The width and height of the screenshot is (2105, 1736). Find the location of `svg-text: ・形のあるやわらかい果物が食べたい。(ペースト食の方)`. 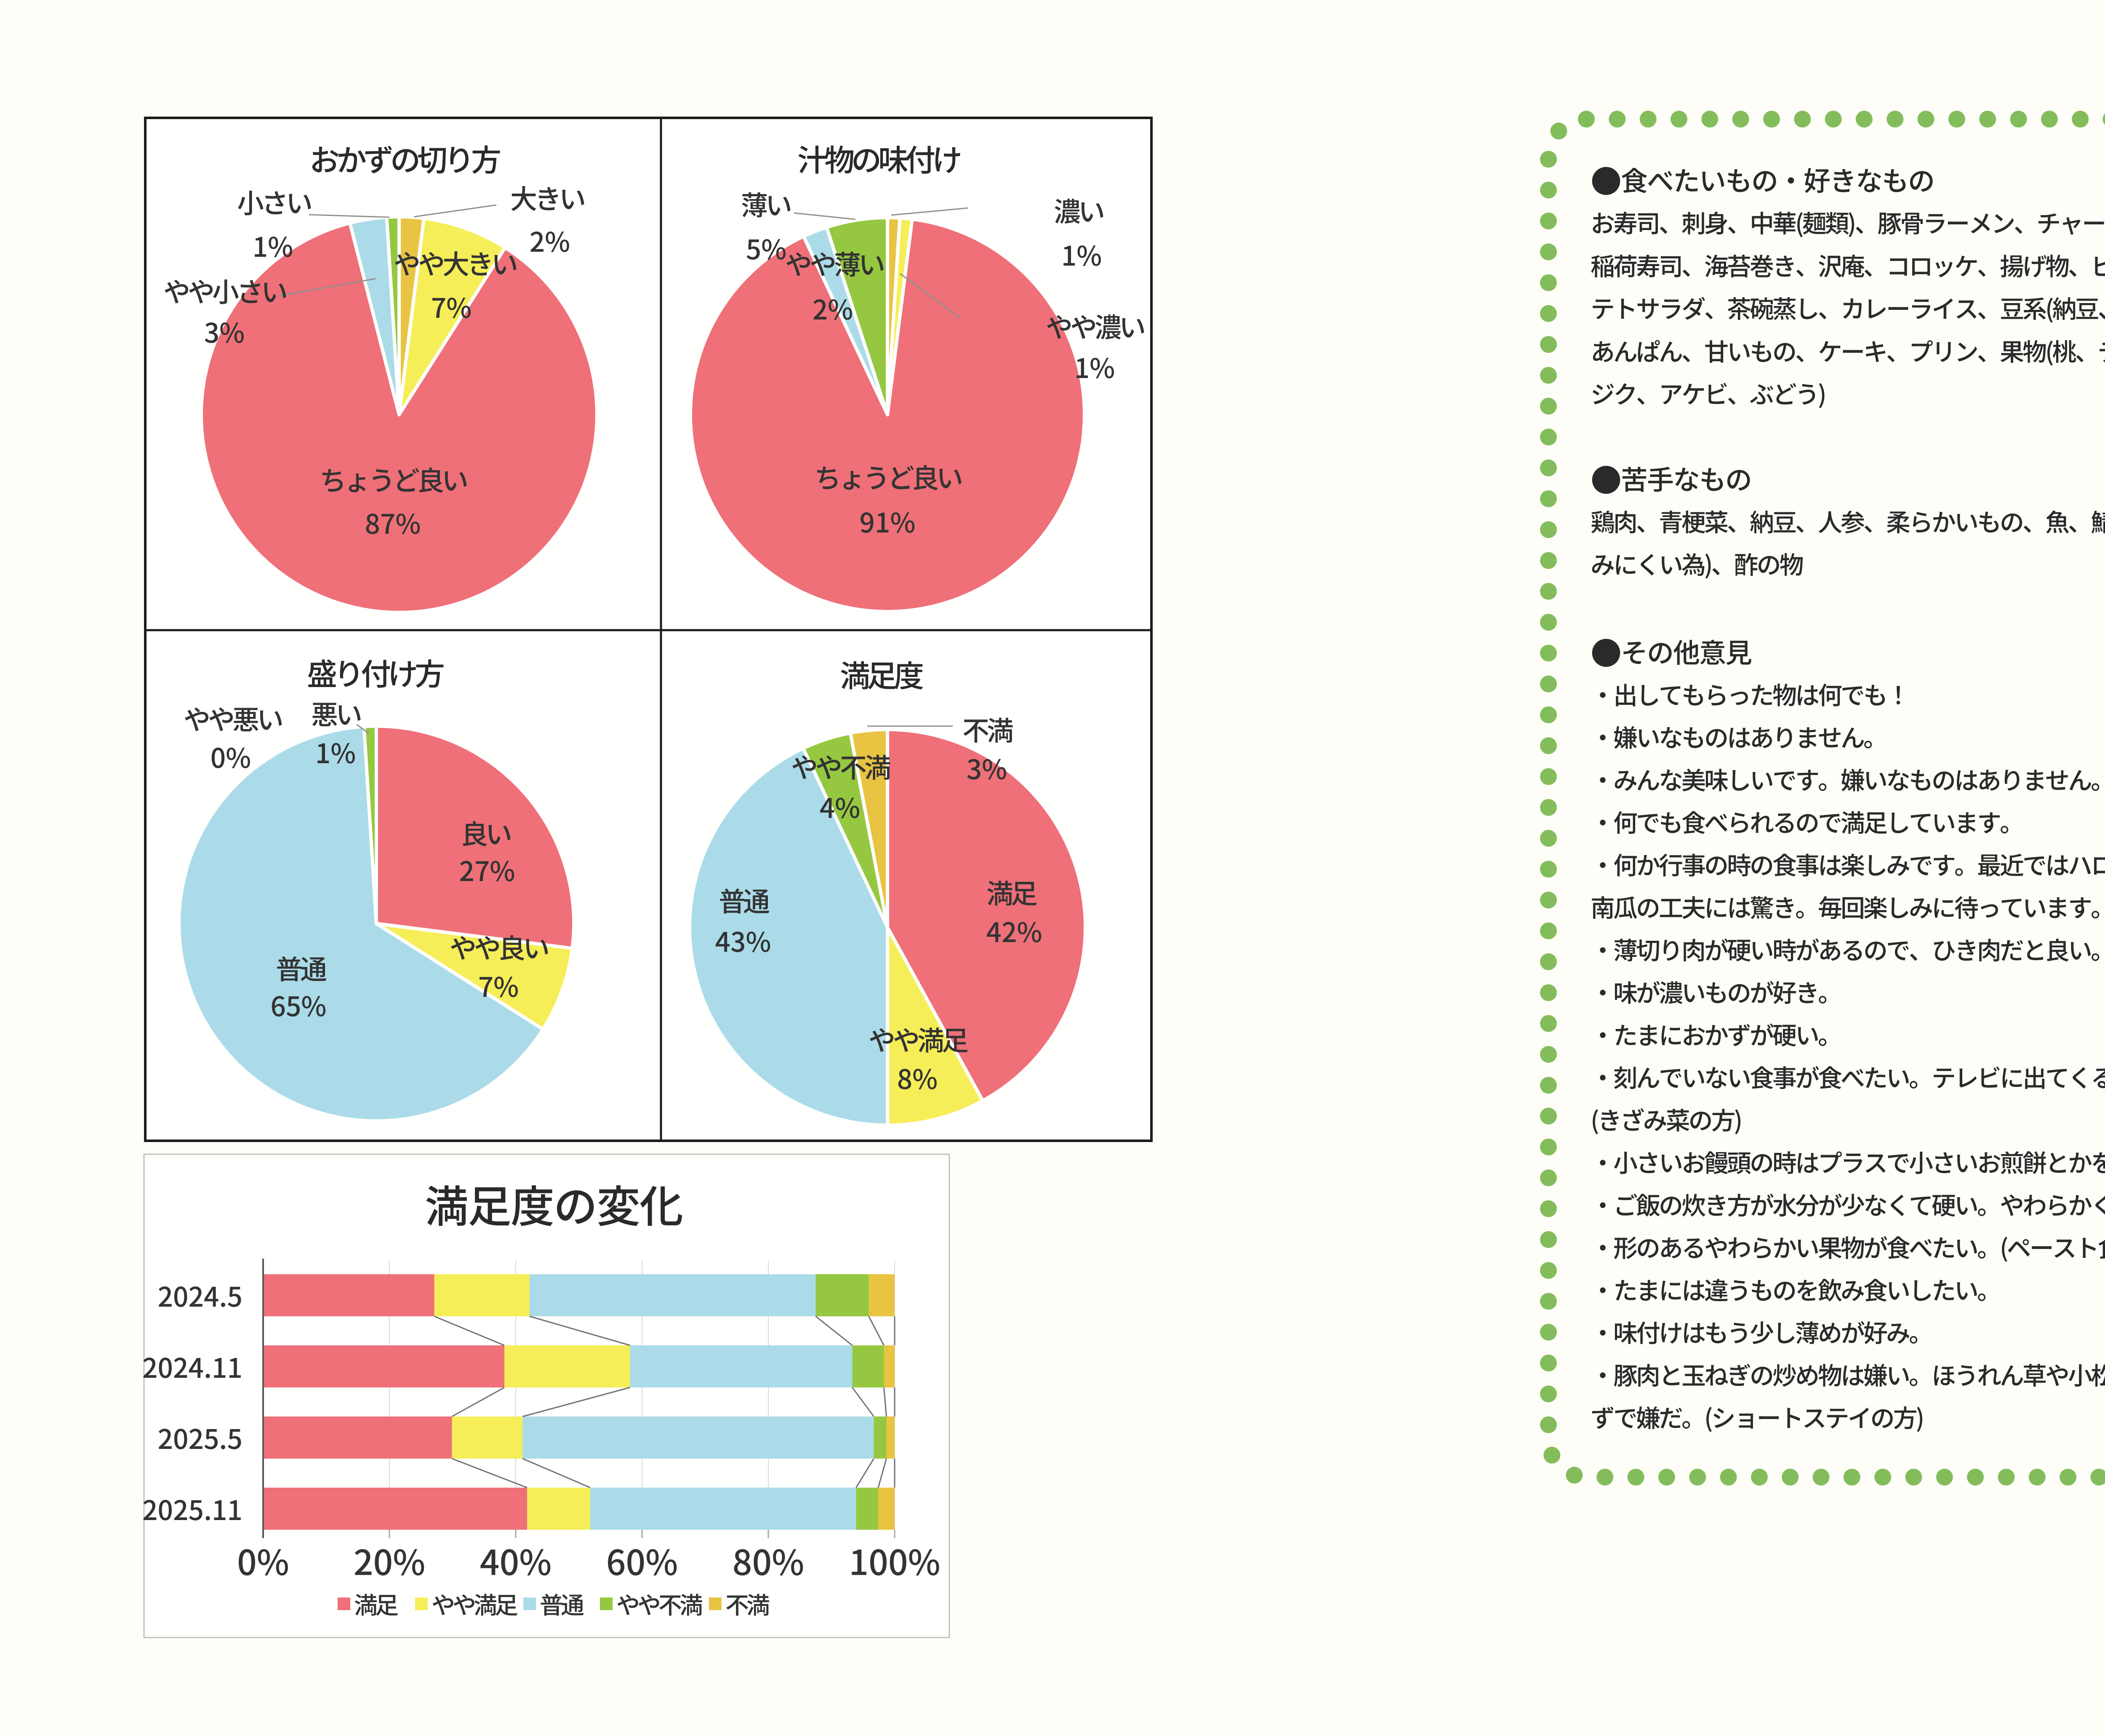

svg-text: ・形のあるやわらかい果物が食べたい。(ペースト食の方) is located at coordinates (1848, 1246).